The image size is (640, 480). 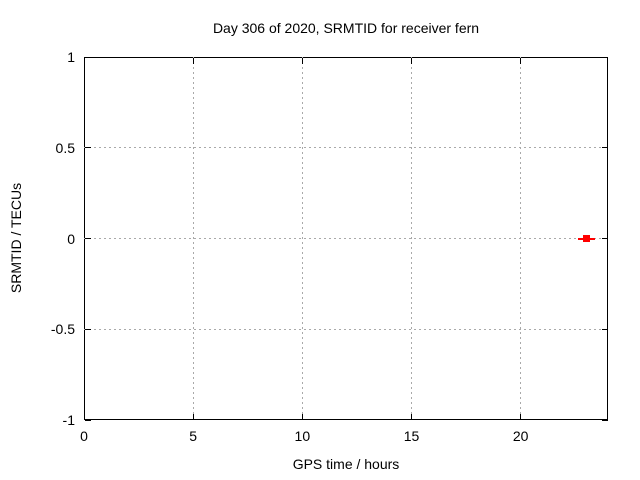 I want to click on data-point-marker, so click(x=586, y=238).